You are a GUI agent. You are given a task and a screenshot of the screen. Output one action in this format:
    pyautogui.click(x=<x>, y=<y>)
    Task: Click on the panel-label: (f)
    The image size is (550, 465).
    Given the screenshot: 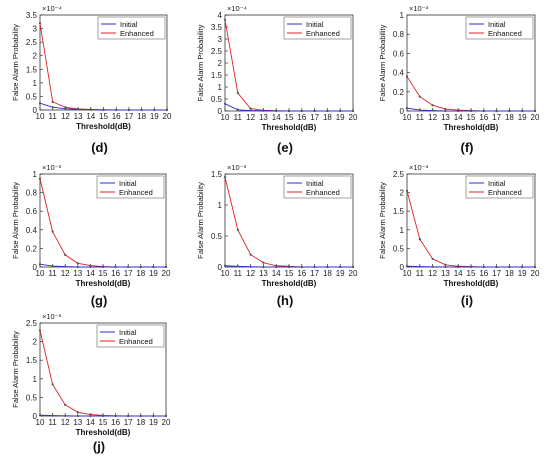 What is the action you would take?
    pyautogui.click(x=467, y=147)
    